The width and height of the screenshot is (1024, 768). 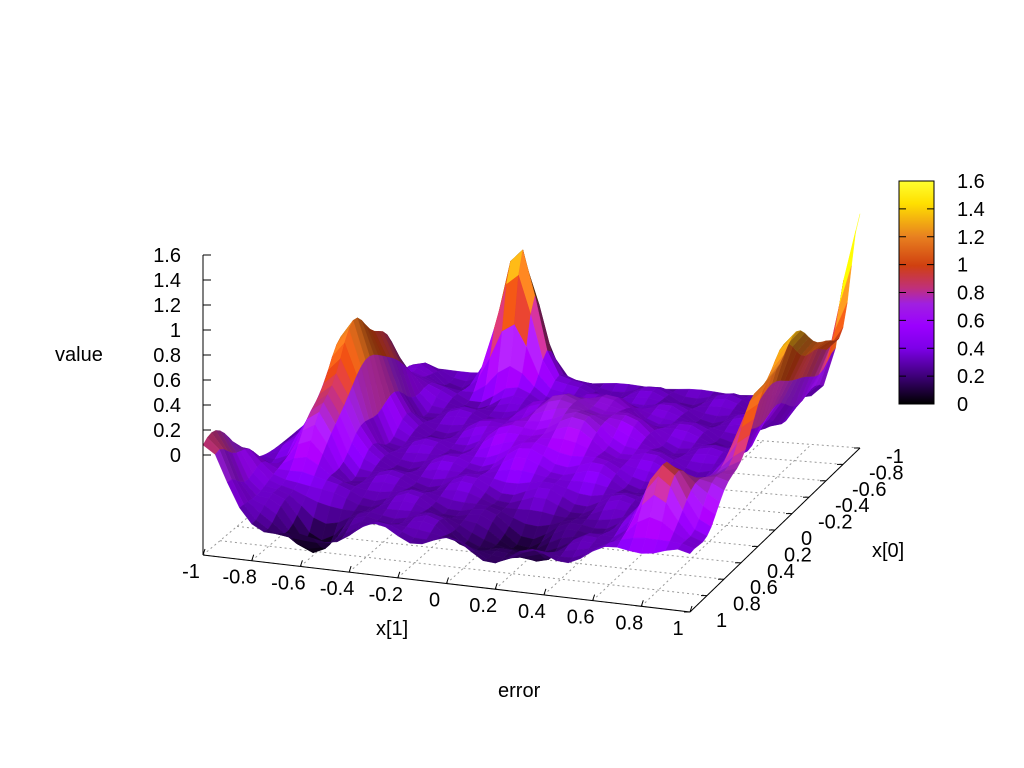 What do you see at coordinates (852, 506) in the screenshot?
I see `y-tick-label: -0.4` at bounding box center [852, 506].